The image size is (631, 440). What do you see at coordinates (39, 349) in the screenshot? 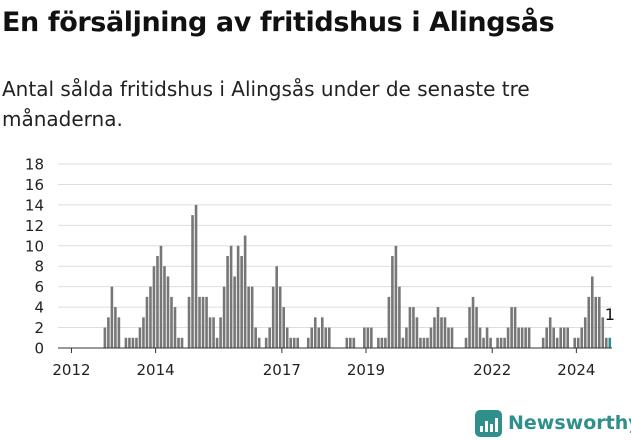
I see `y-tick-label: 0` at bounding box center [39, 349].